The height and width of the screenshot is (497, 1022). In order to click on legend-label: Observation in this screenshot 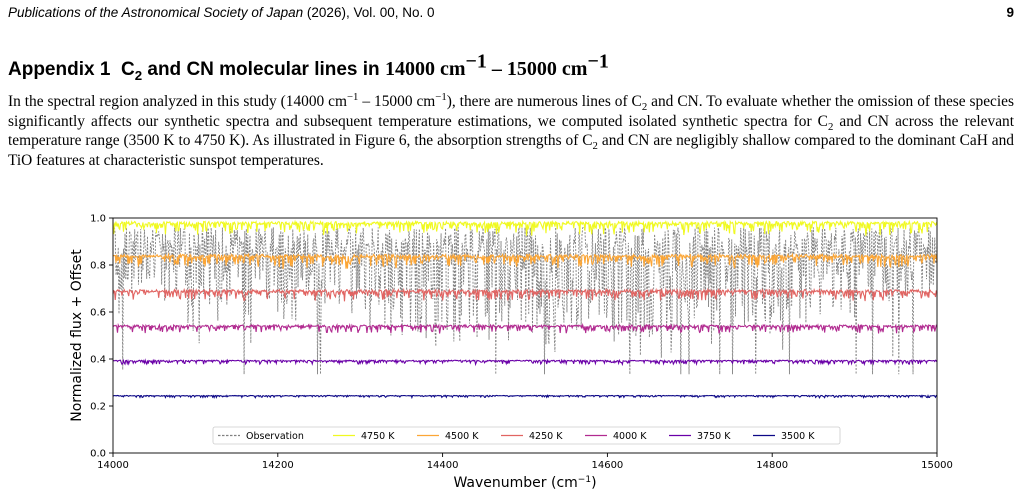, I will do `click(275, 436)`.